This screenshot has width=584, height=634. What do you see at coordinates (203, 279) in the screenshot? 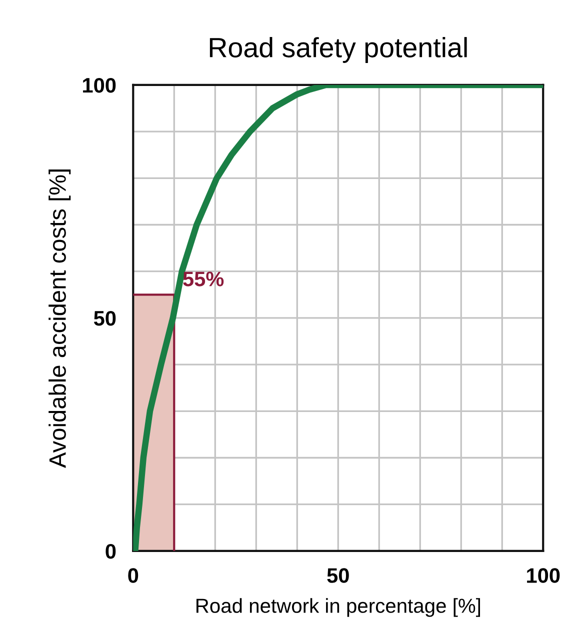
I see `annotation: 55%` at bounding box center [203, 279].